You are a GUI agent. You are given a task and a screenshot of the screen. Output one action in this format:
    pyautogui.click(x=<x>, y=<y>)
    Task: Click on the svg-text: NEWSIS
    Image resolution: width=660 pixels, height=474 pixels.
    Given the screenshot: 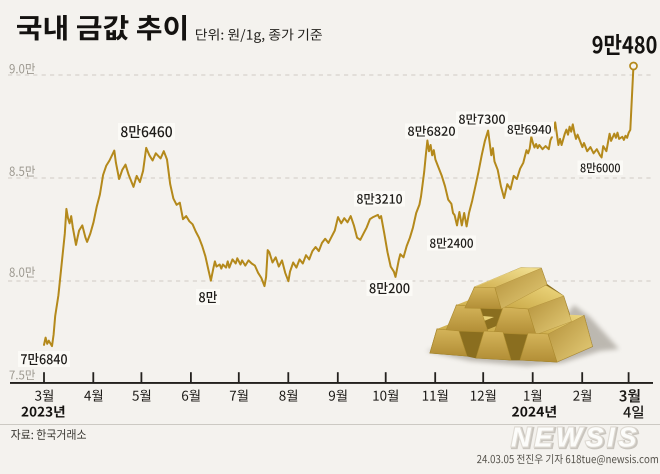 What is the action you would take?
    pyautogui.click(x=575, y=437)
    